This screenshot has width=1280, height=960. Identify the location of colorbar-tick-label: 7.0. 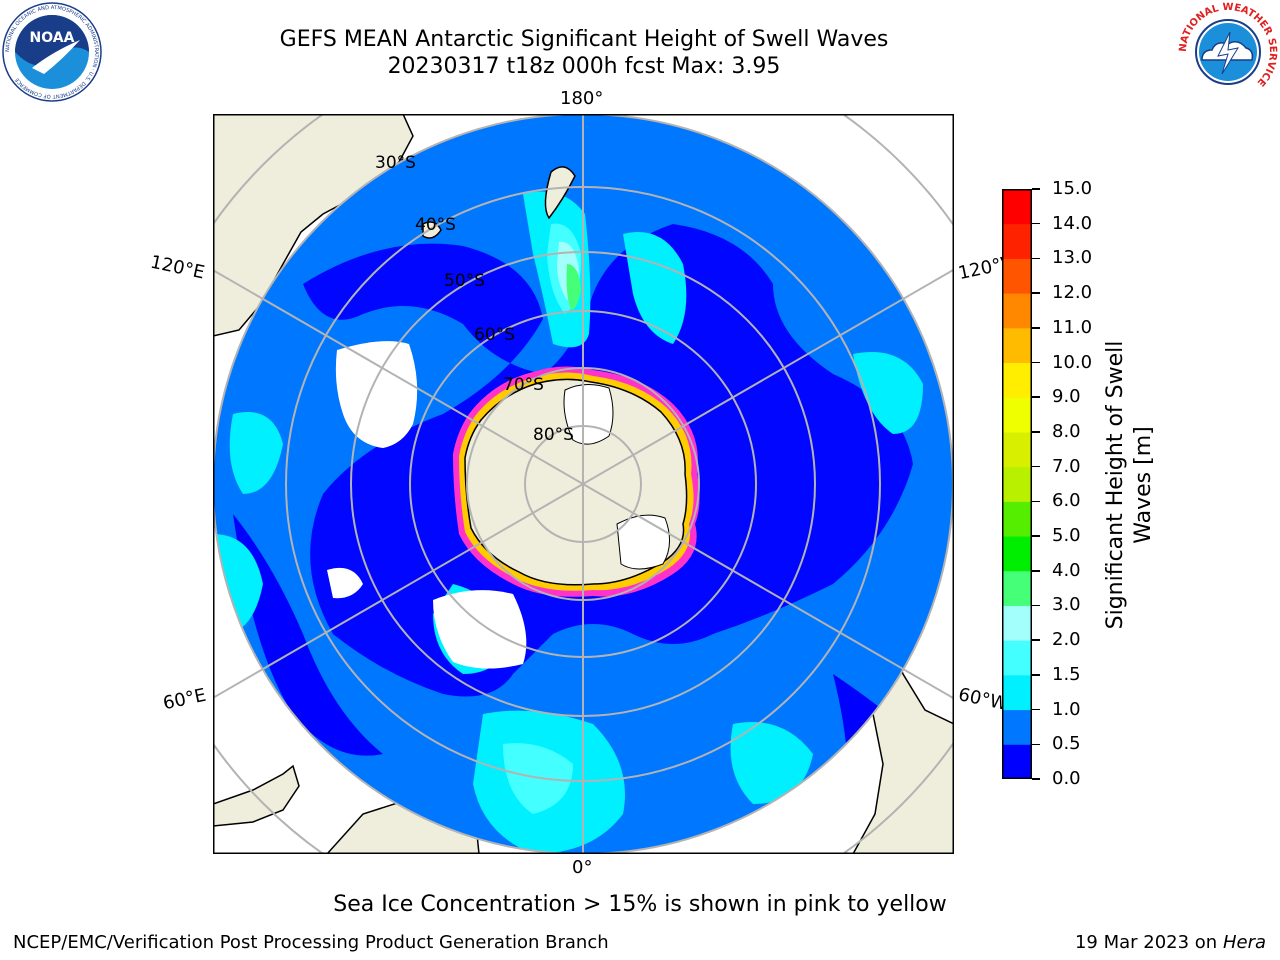
(1066, 466).